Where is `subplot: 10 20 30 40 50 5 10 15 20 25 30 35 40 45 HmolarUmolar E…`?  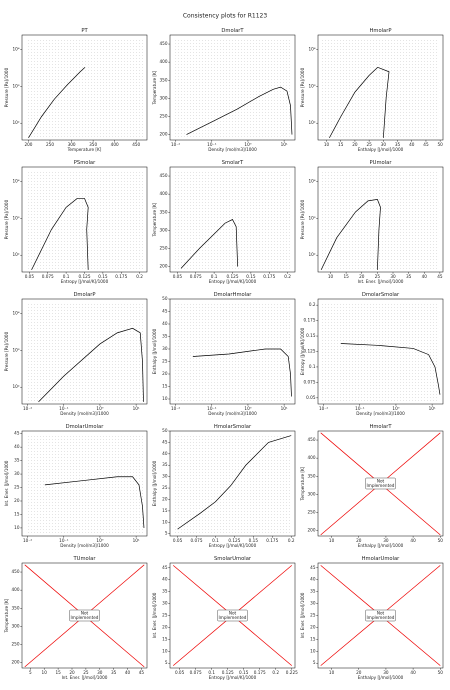
subplot: 10 20 30 40 50 5 10 15 20 25 30 35 40 45 HmolarUmolar E… is located at coordinates (371, 618).